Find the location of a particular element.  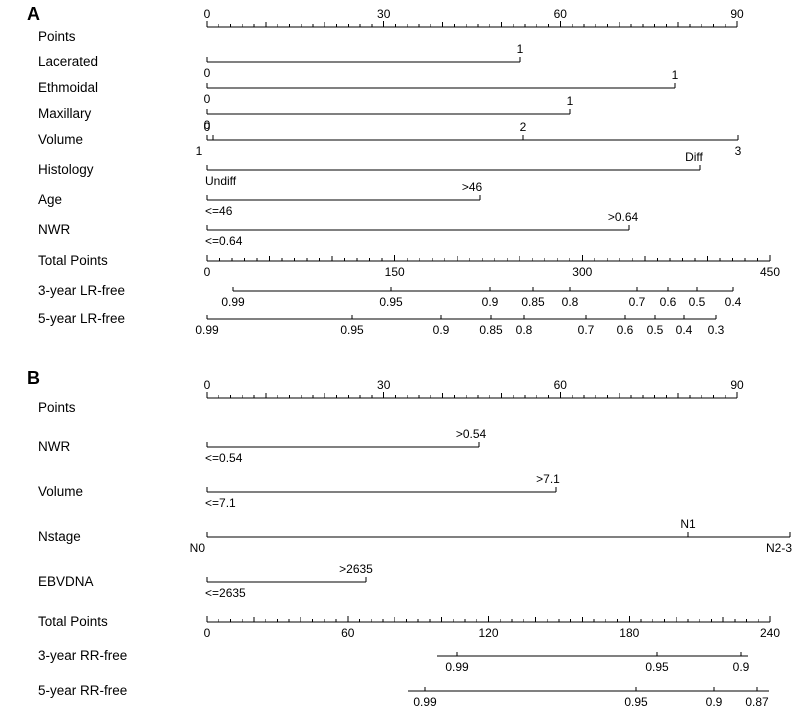

tick-label: 120 is located at coordinates (488, 633).